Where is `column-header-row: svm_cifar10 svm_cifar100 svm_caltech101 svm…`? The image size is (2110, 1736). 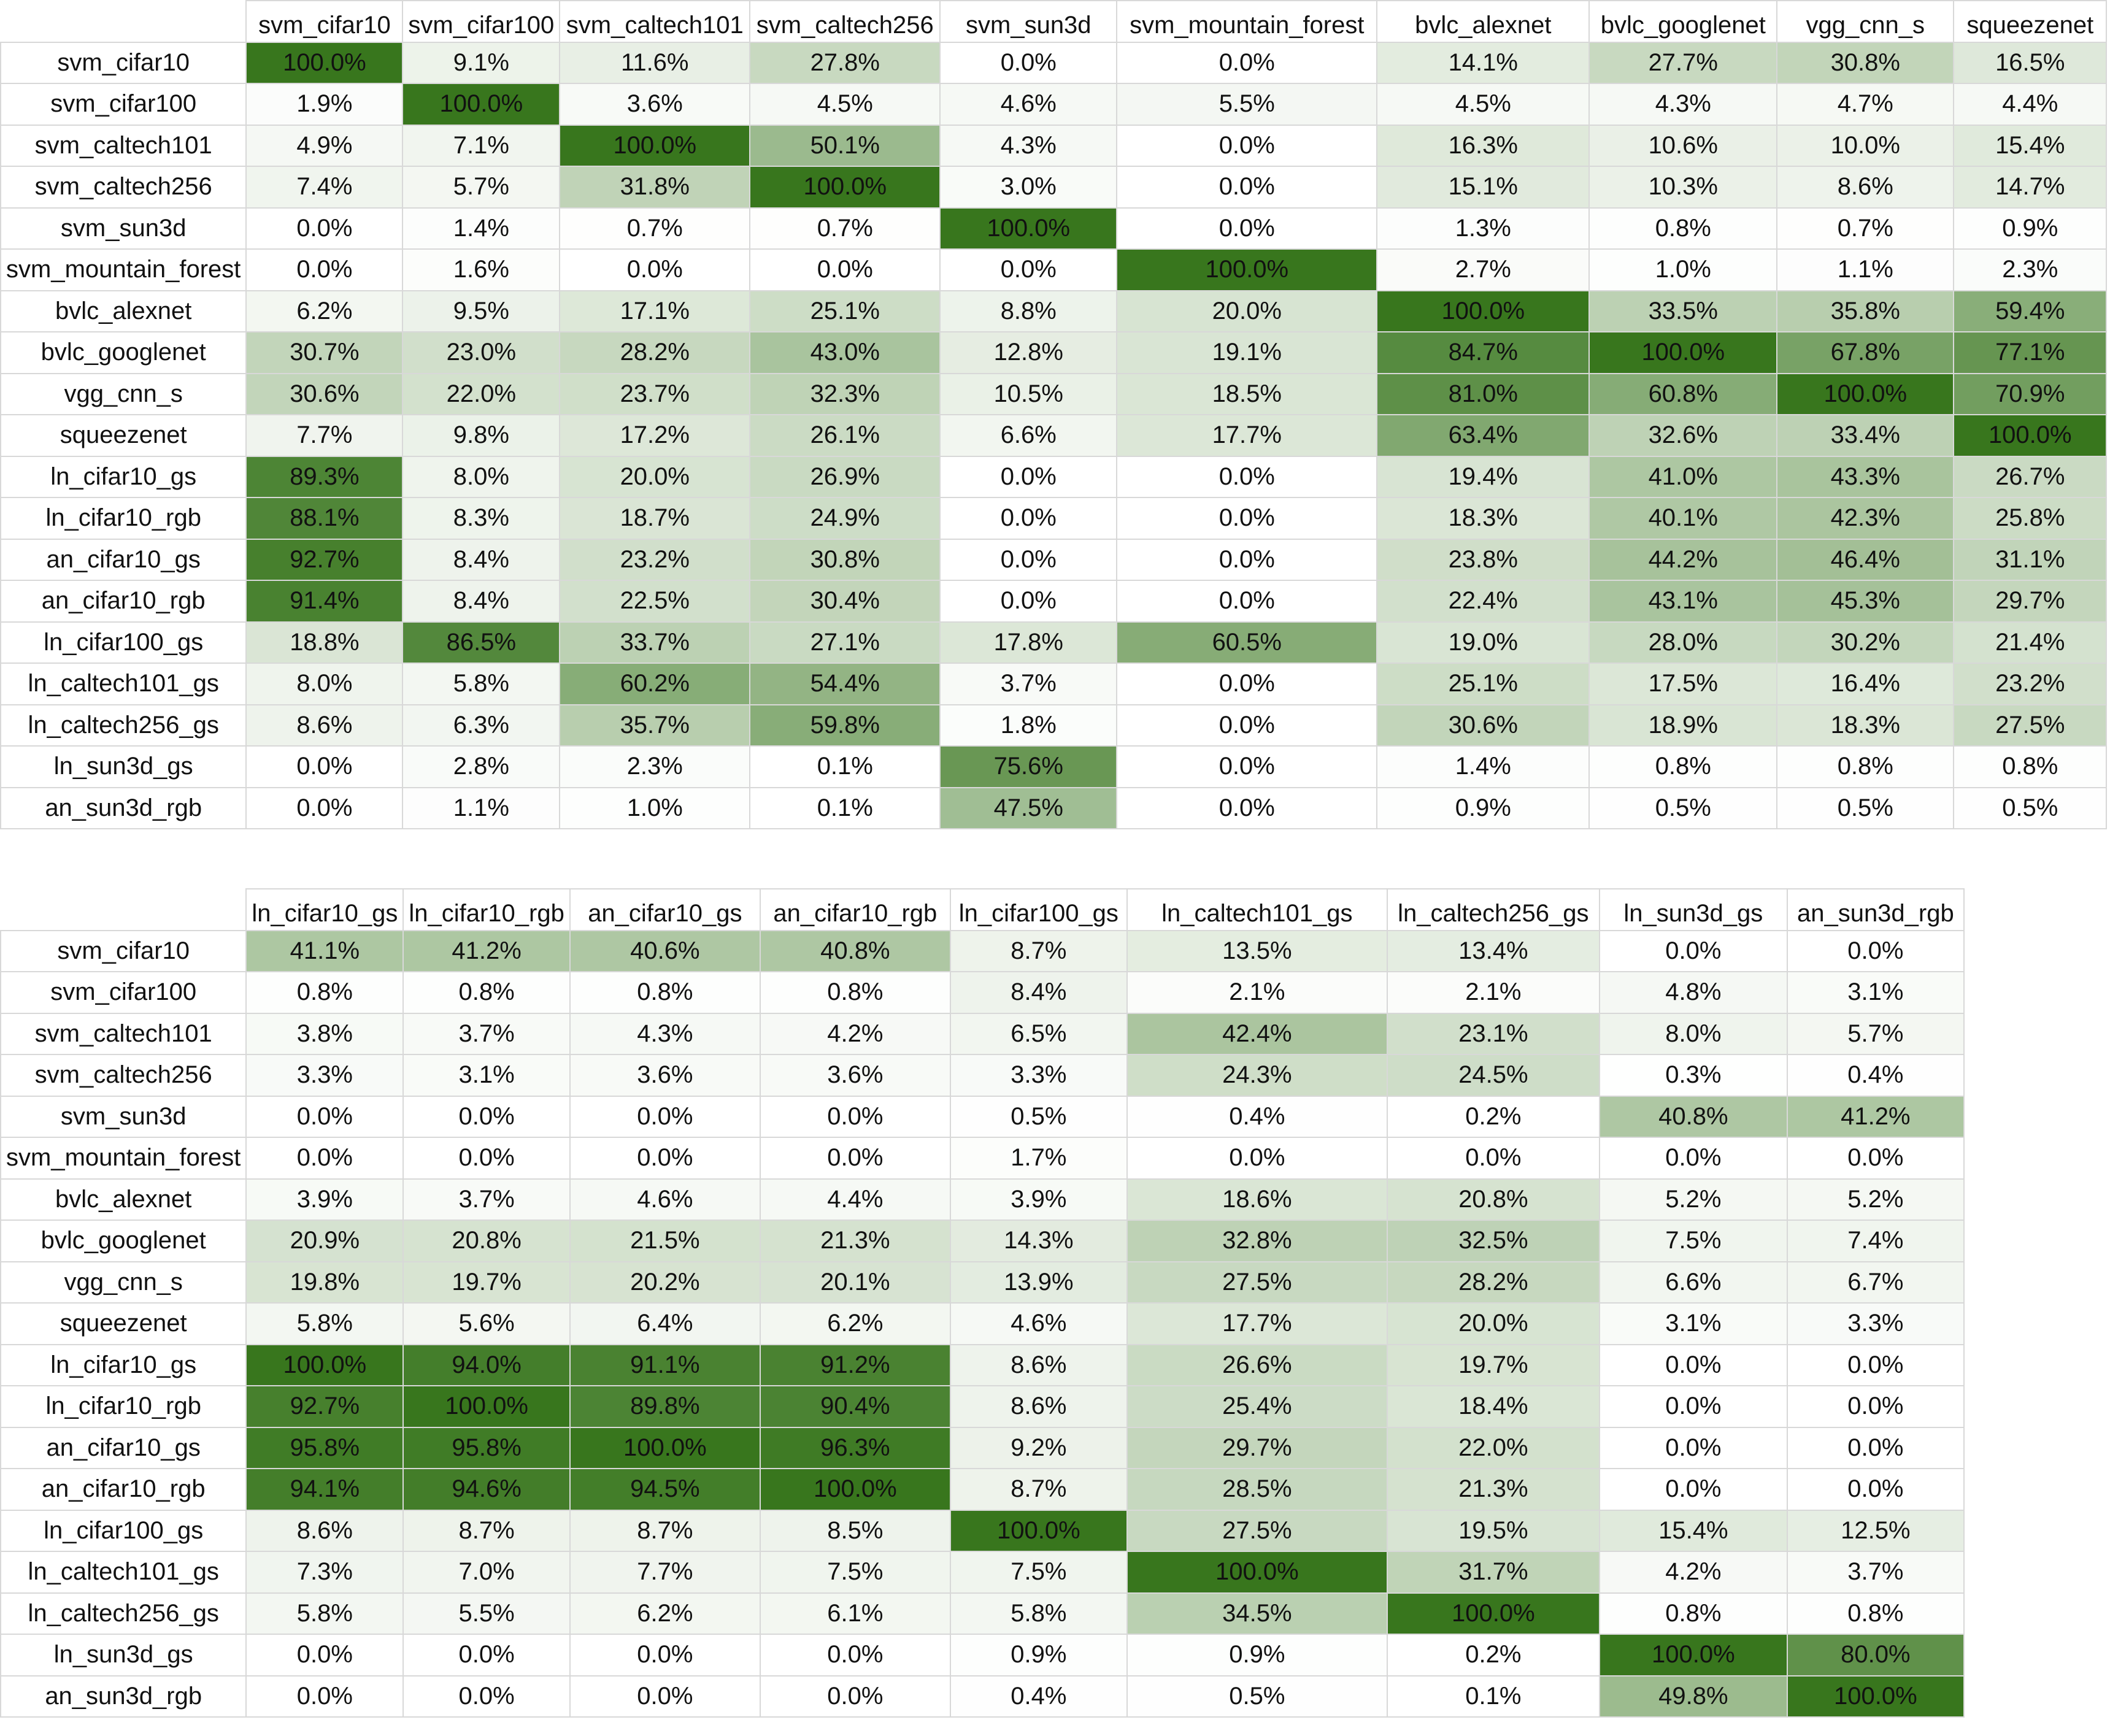
column-header-row: svm_cifar10 svm_cifar100 svm_caltech101 svm… is located at coordinates (1054, 21).